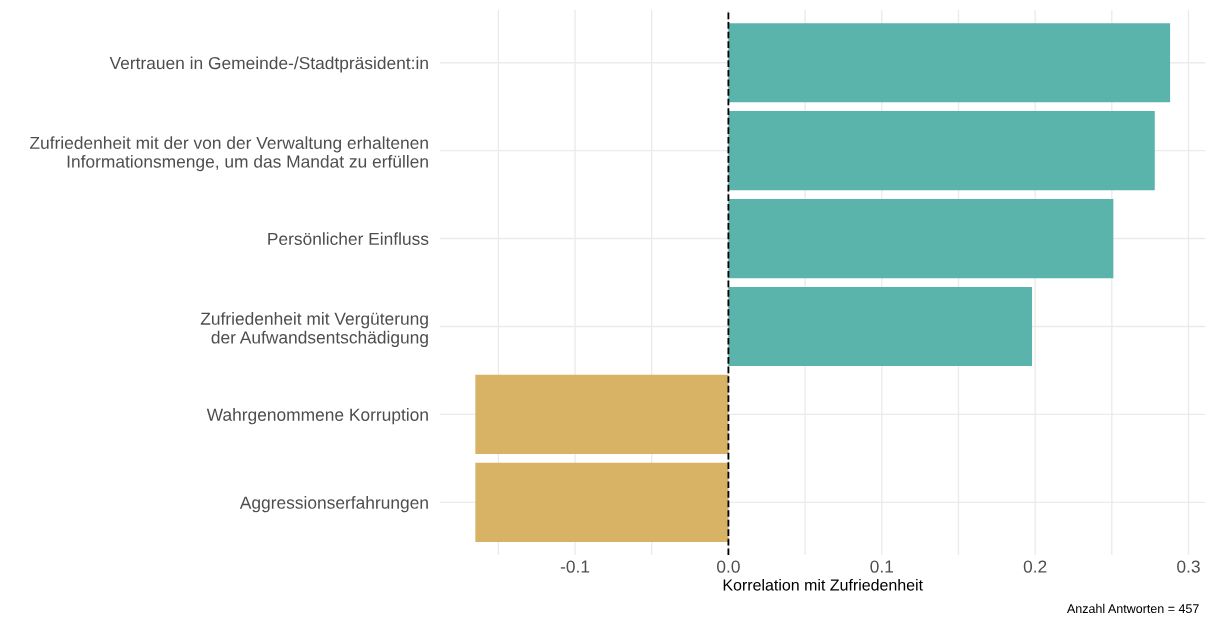  What do you see at coordinates (1035, 566) in the screenshot?
I see `x-tick-label: 0.2` at bounding box center [1035, 566].